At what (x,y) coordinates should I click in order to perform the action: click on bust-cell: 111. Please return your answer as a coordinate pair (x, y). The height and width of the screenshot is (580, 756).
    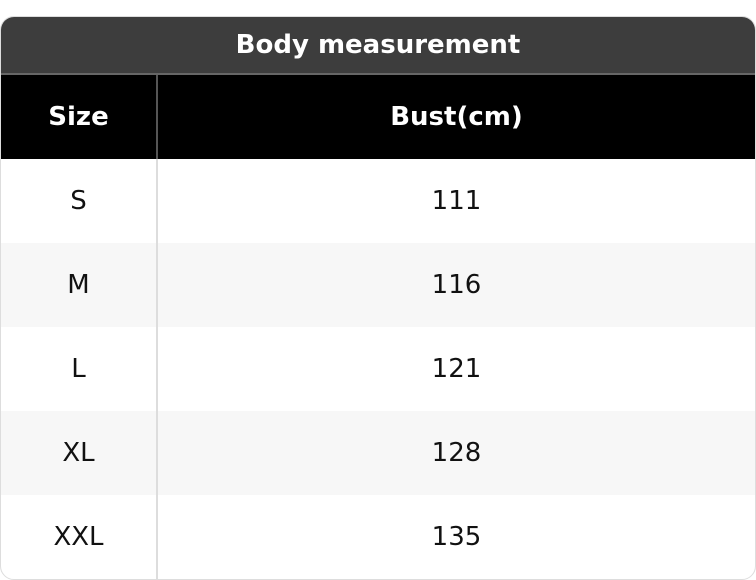
    Looking at the image, I should click on (456, 201).